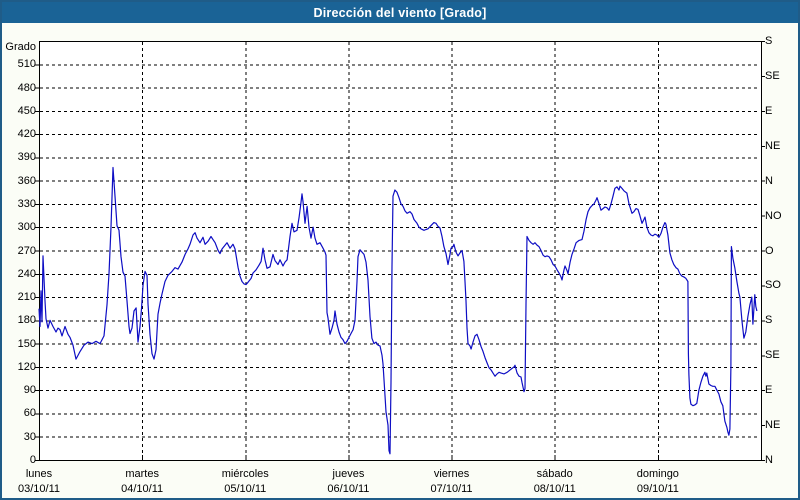 The height and width of the screenshot is (500, 800). Describe the element at coordinates (32, 460) in the screenshot. I see `y-axis-tick-label: 0` at that location.